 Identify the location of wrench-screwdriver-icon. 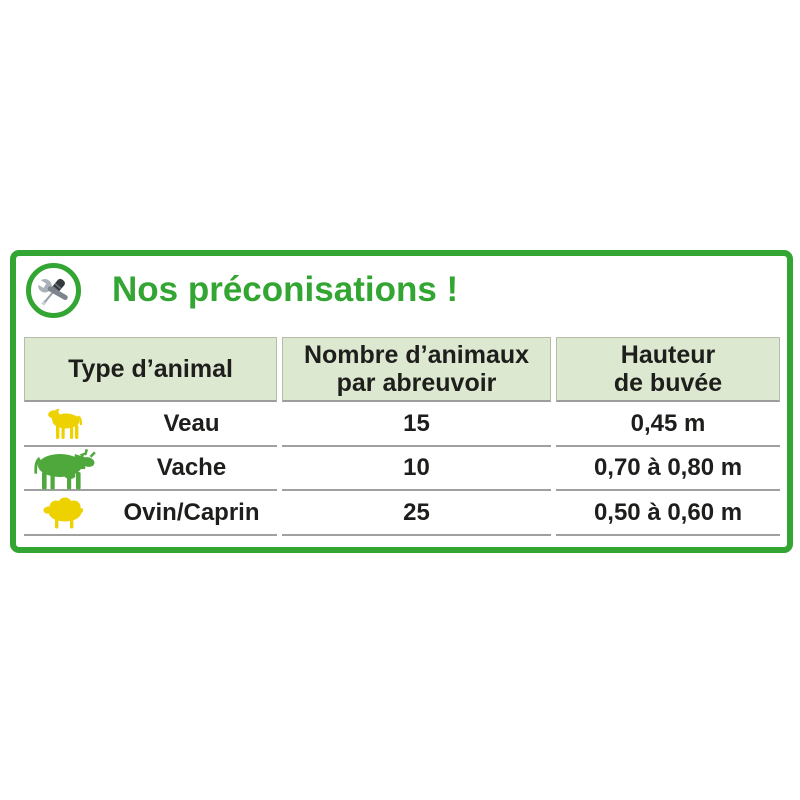
(50, 291).